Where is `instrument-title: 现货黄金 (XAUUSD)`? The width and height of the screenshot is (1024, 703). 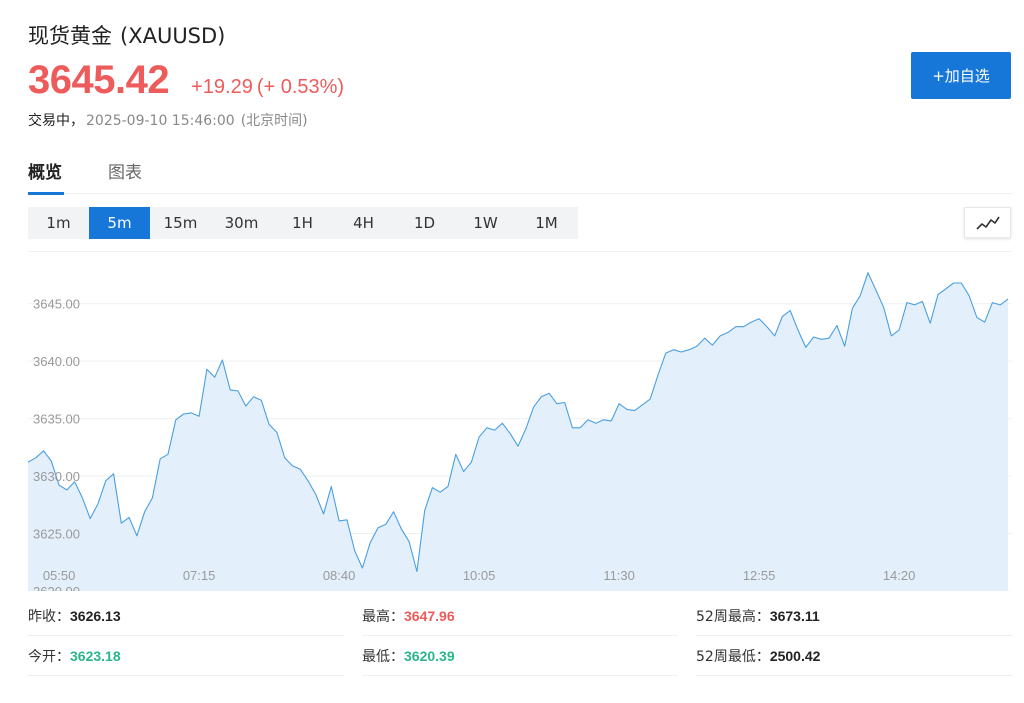
instrument-title: 现货黄金 (XAUUSD) is located at coordinates (126, 35).